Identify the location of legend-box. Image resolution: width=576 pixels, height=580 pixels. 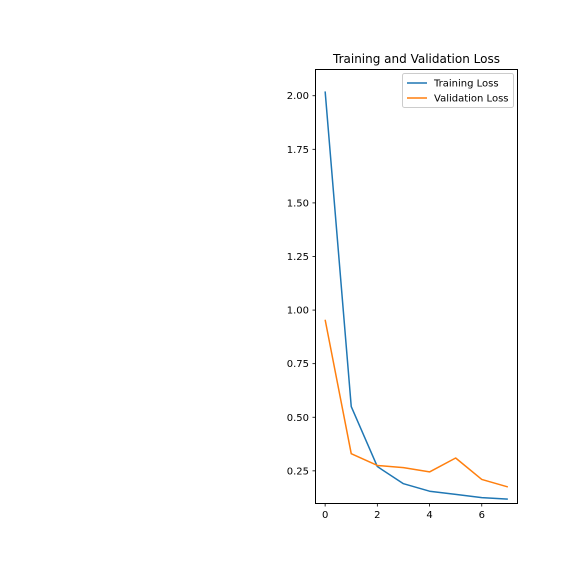
(458, 90).